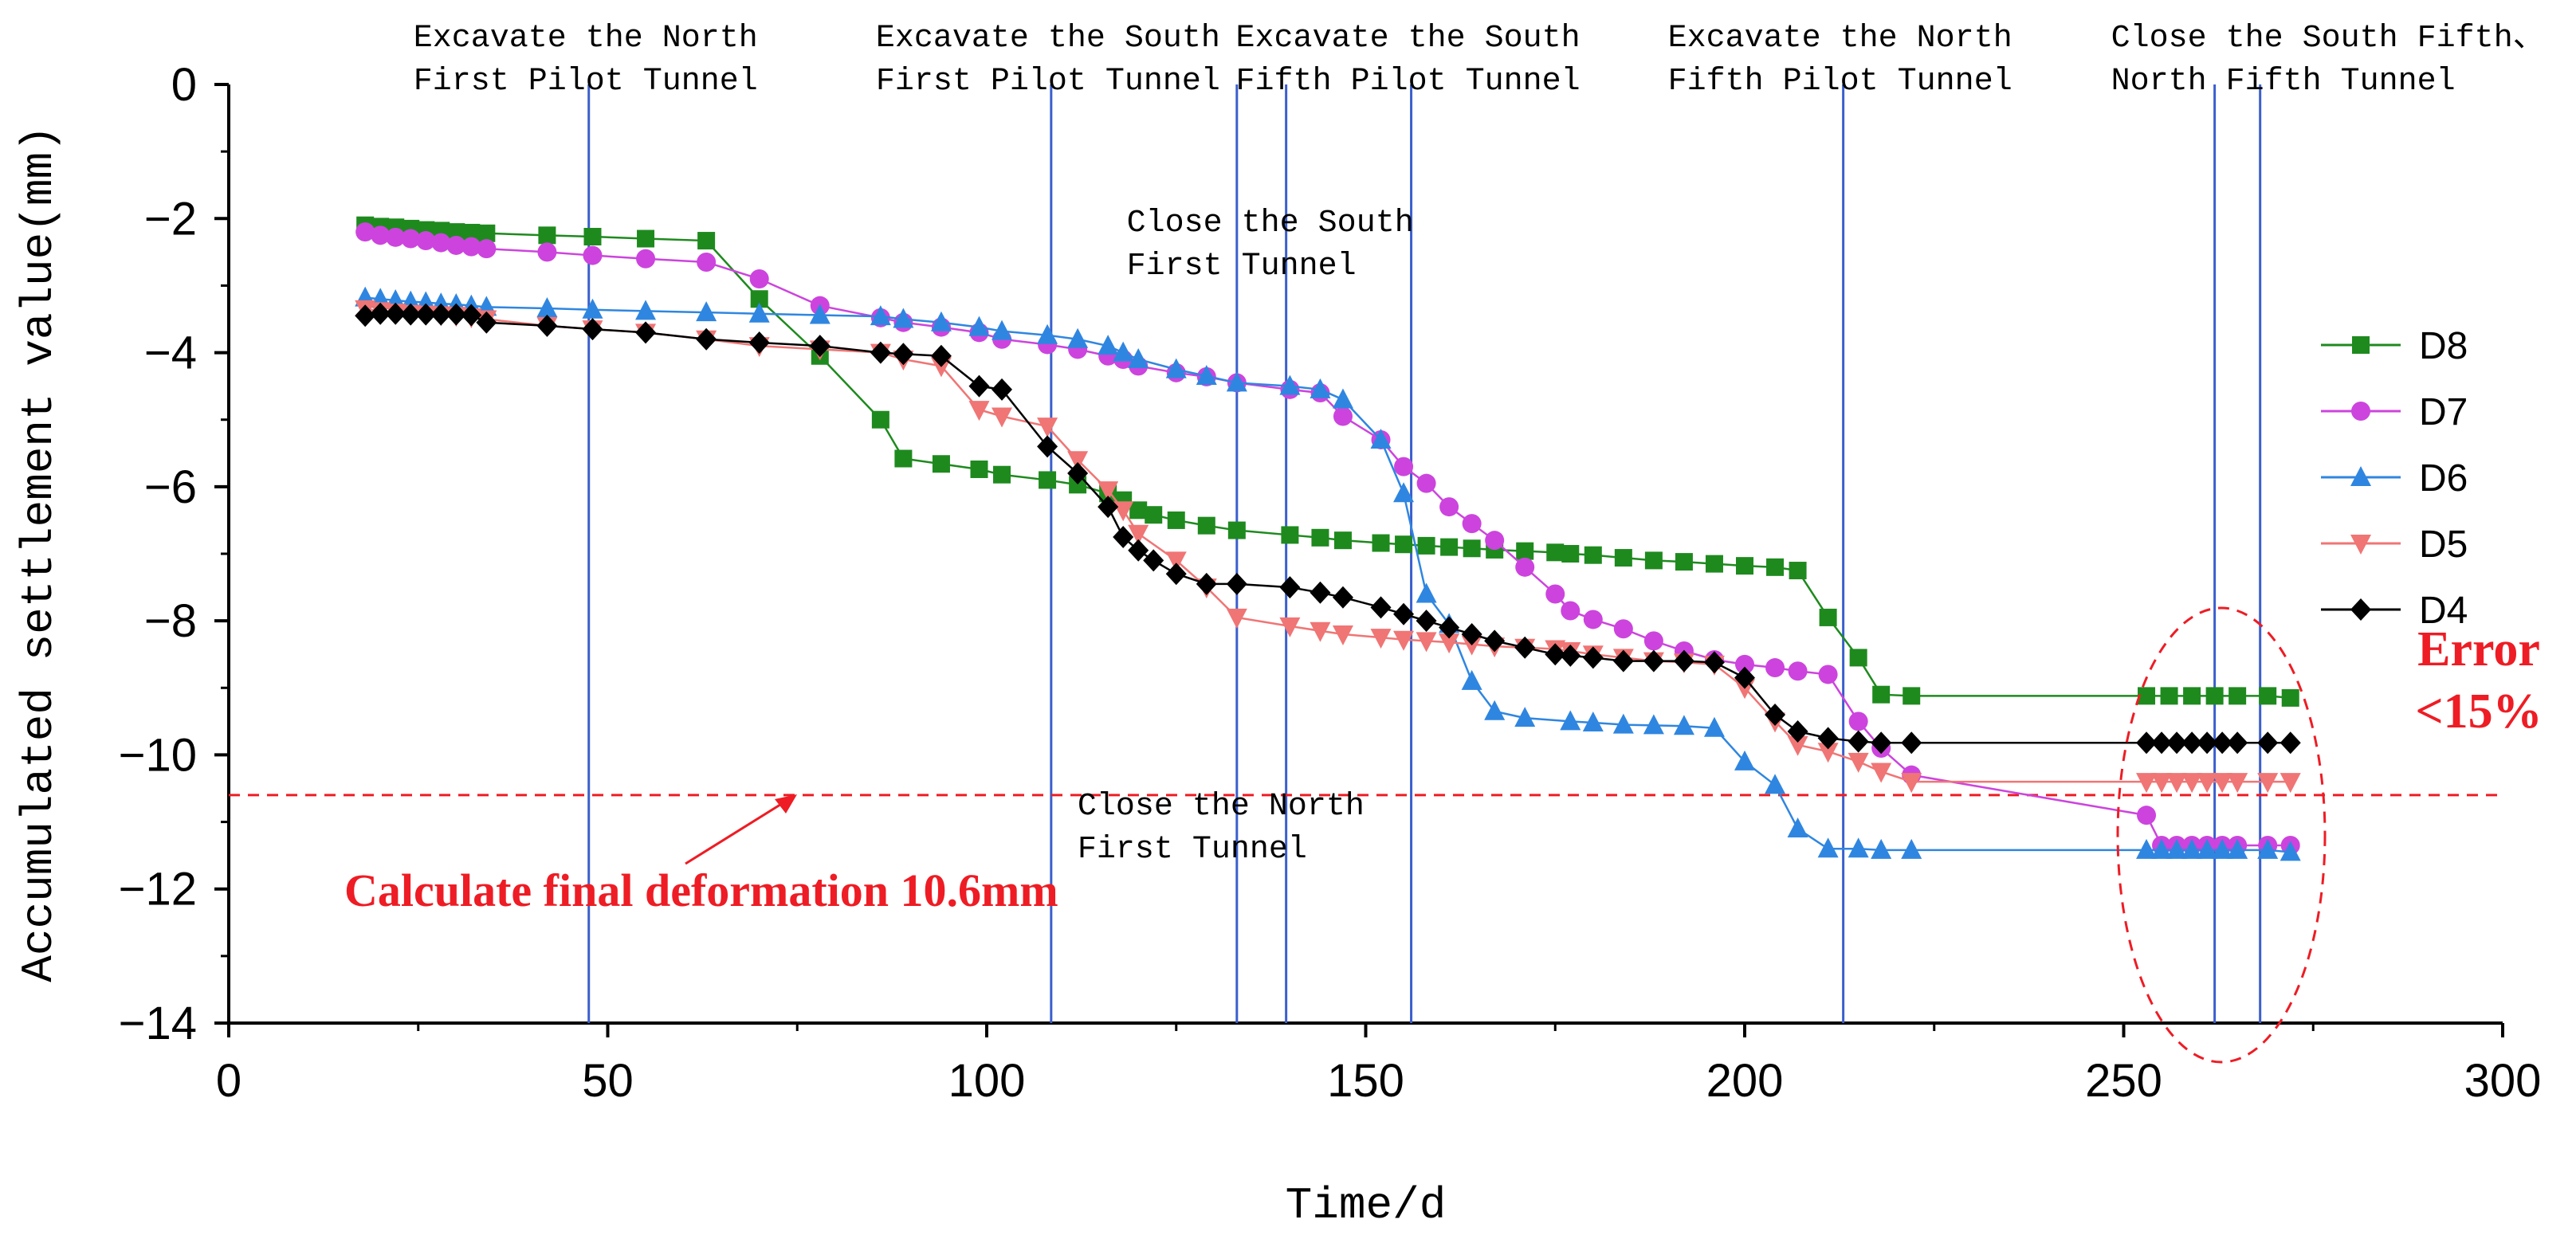 The width and height of the screenshot is (2576, 1239). What do you see at coordinates (1840, 39) in the screenshot?
I see `annotation-label: Excavate the North` at bounding box center [1840, 39].